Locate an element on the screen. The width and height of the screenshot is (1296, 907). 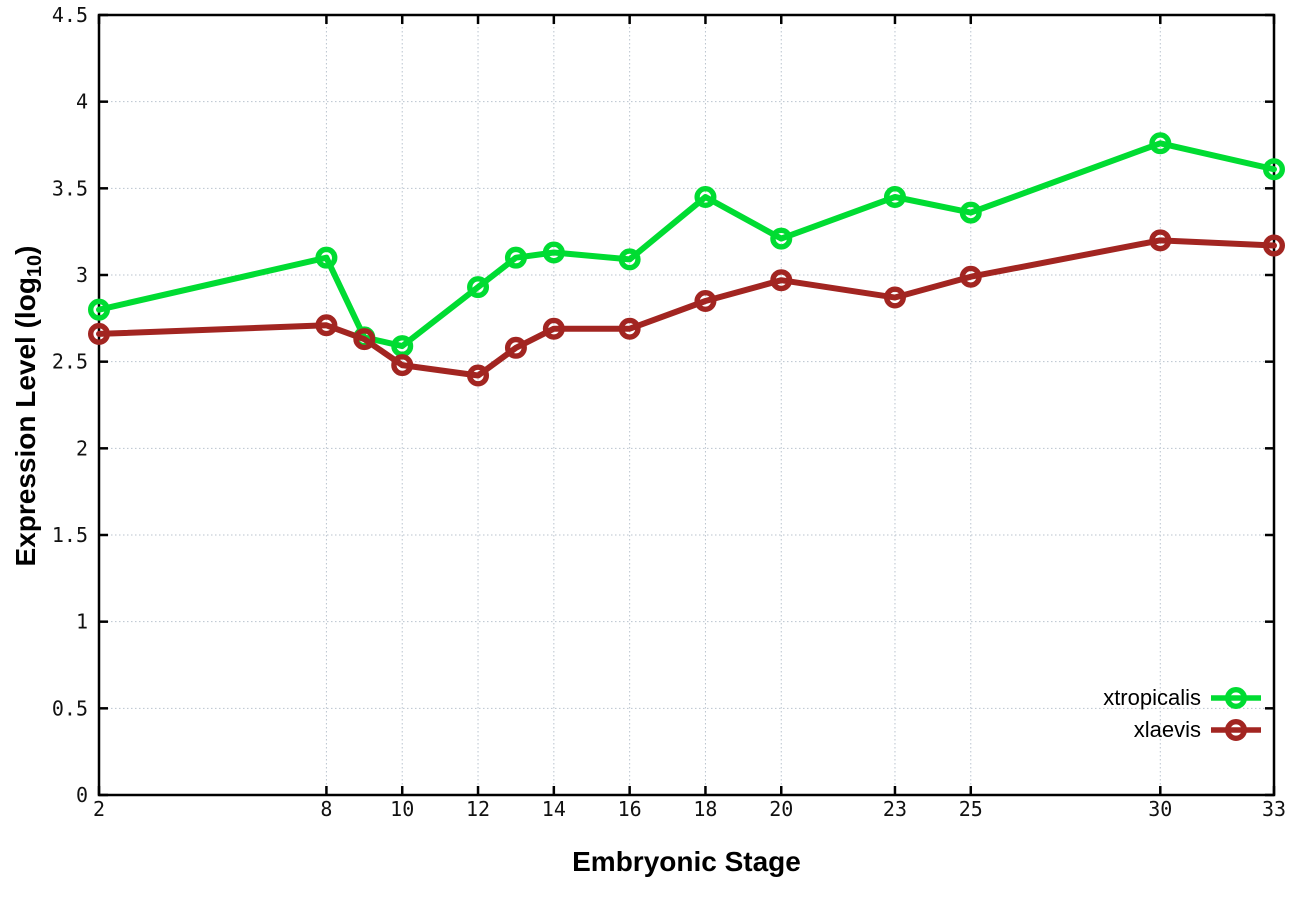
y-tick-label: 1.5 is located at coordinates (70, 535).